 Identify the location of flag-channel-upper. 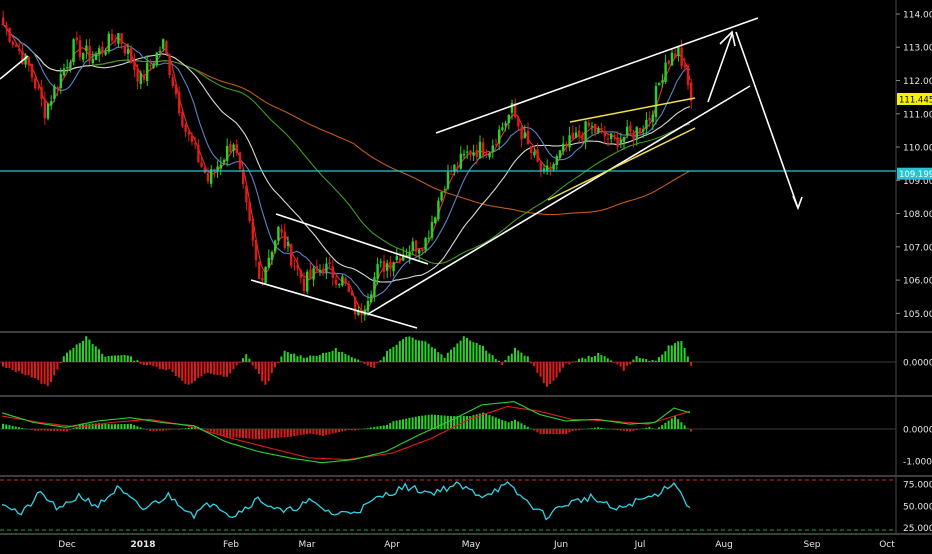
(352, 239).